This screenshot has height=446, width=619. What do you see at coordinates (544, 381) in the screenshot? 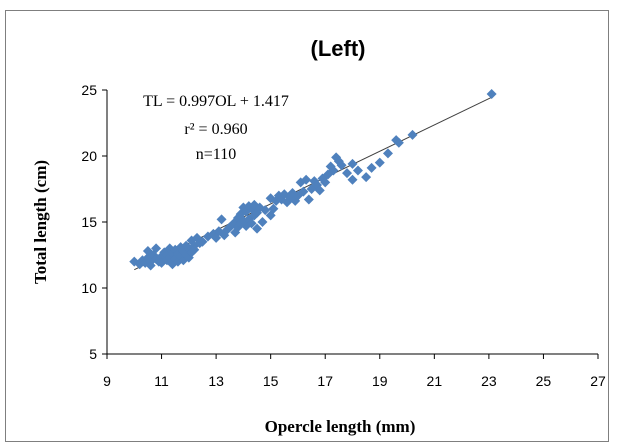
I see `x-tick-label: 25` at bounding box center [544, 381].